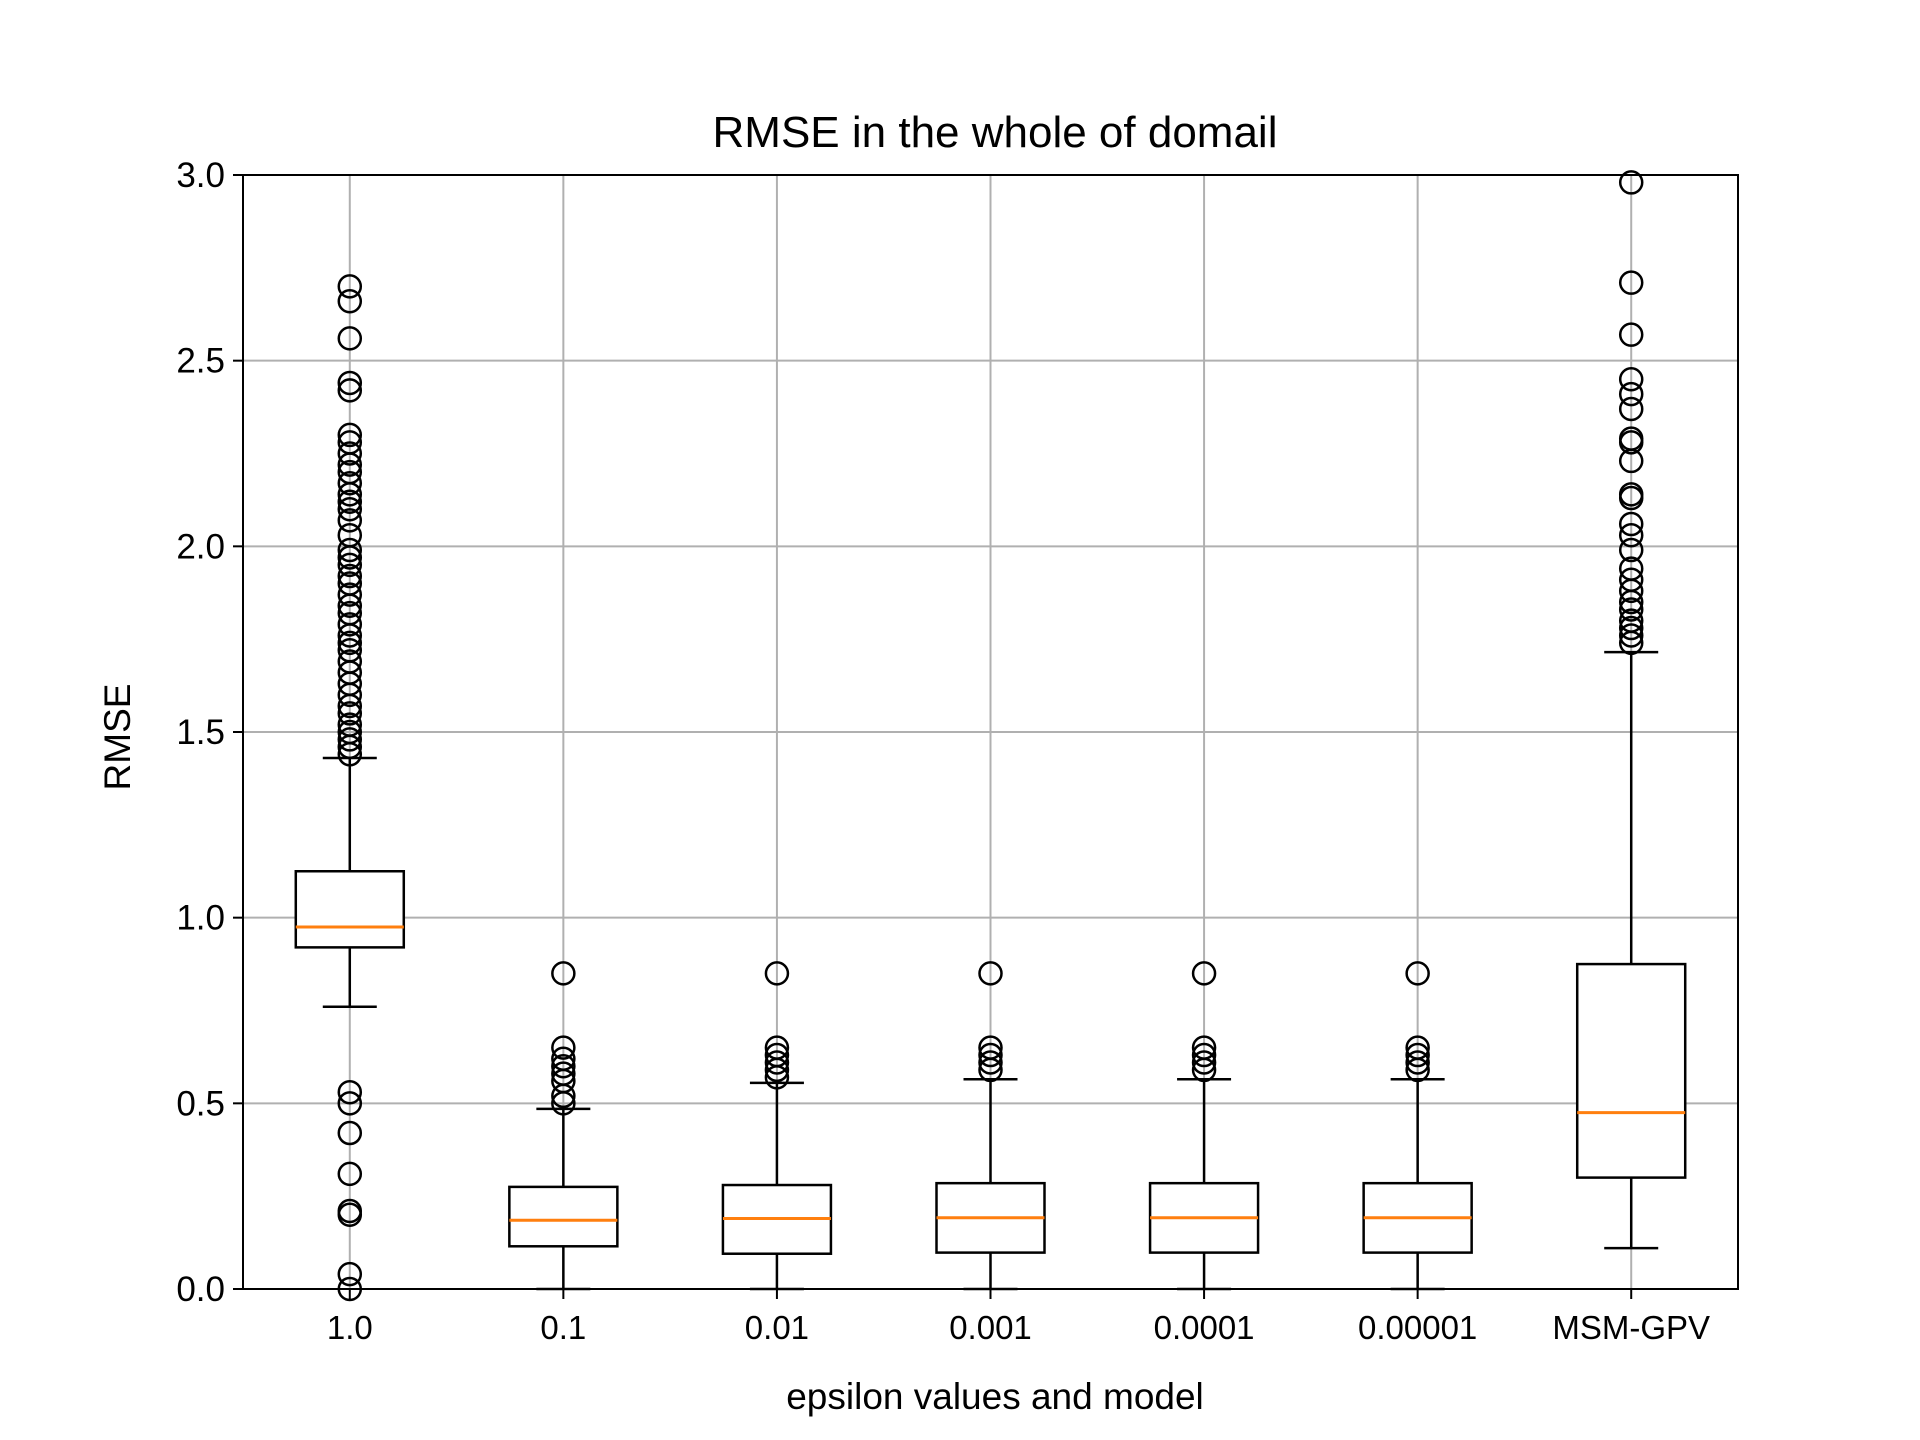 The width and height of the screenshot is (1920, 1440). I want to click on box-MSM-GPV, so click(1631, 710).